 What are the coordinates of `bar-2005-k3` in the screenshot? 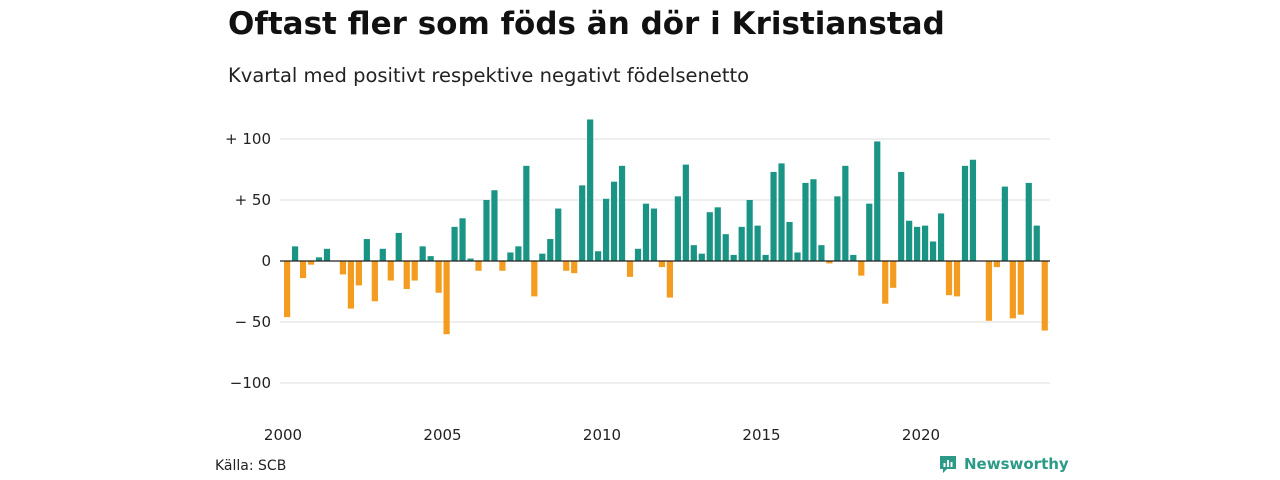 It's located at (462, 239).